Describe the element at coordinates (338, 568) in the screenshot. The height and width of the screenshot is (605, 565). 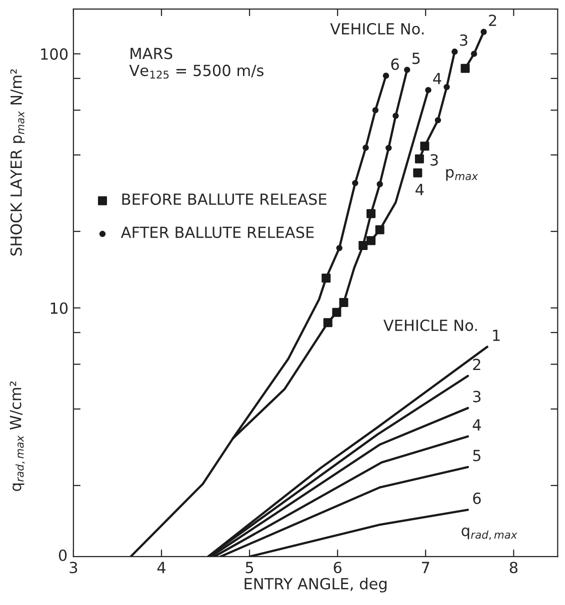
I see `x-tick-label: 6` at that location.